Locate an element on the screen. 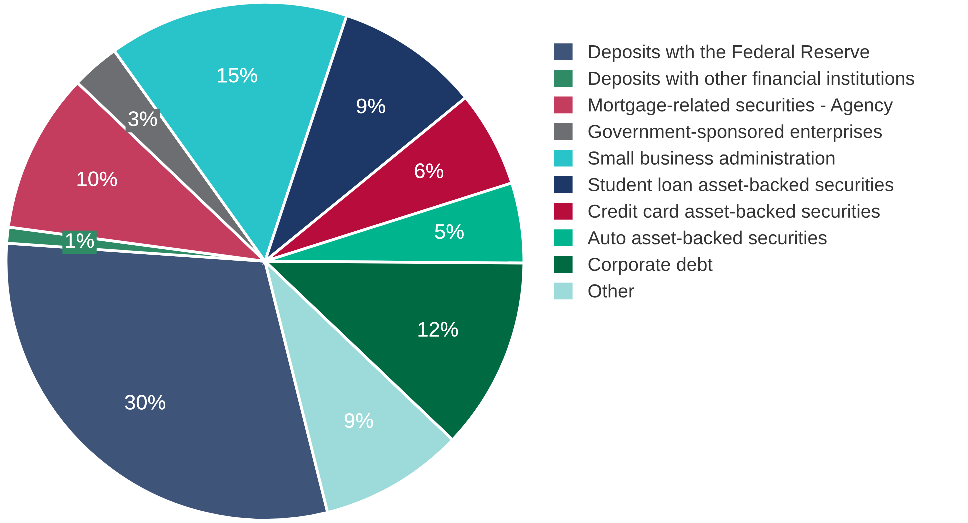 The width and height of the screenshot is (968, 523). data-label: 3% is located at coordinates (143, 119).